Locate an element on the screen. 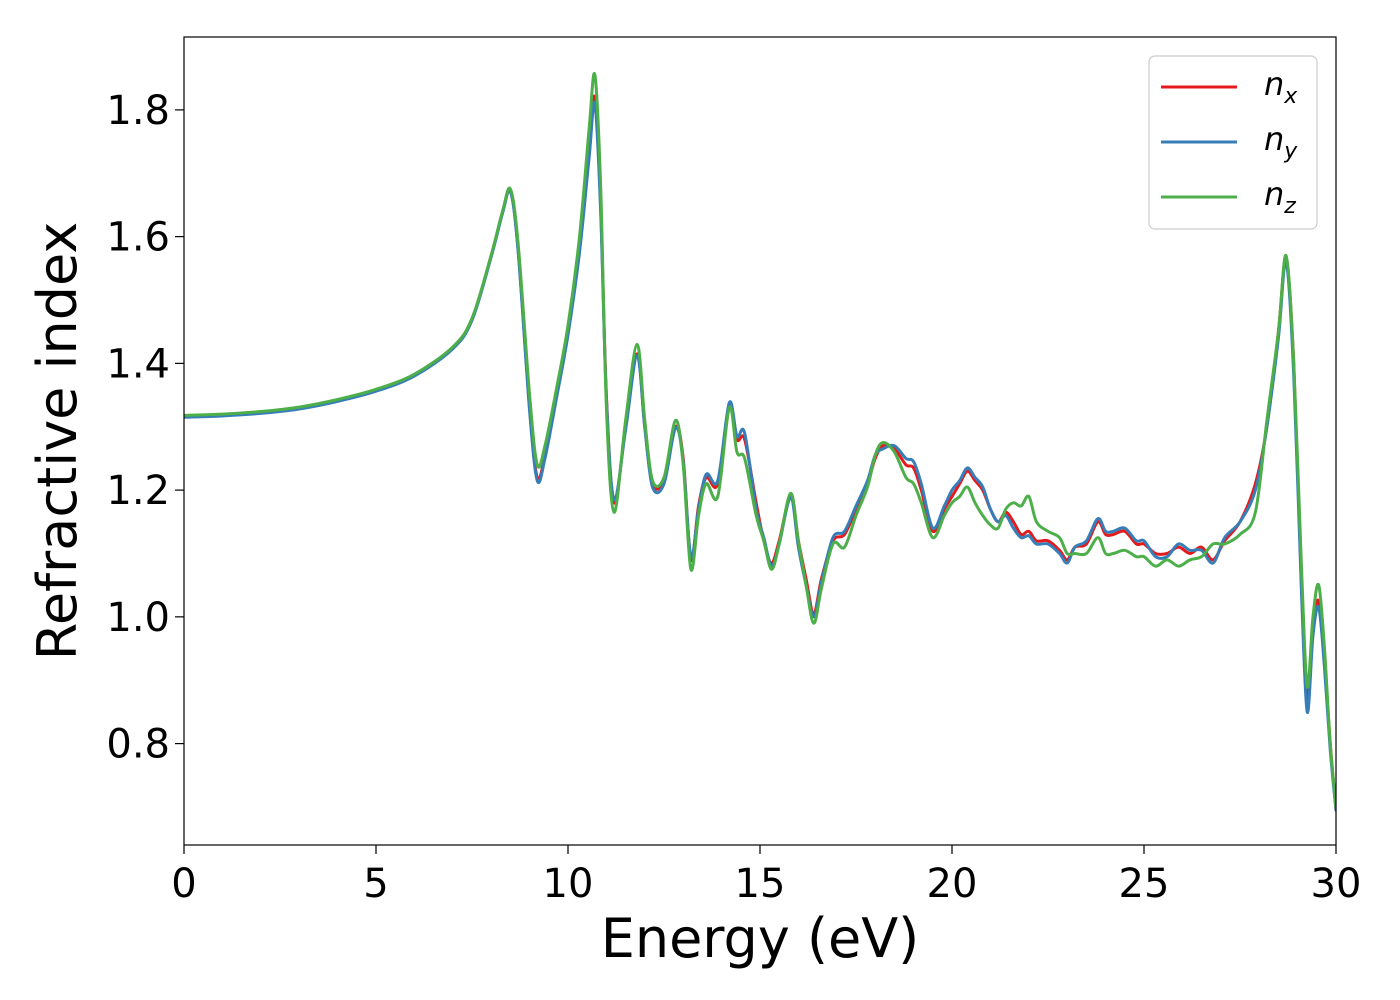 This screenshot has width=1400, height=1000. legend-label-x: nx is located at coordinates (1281, 87).